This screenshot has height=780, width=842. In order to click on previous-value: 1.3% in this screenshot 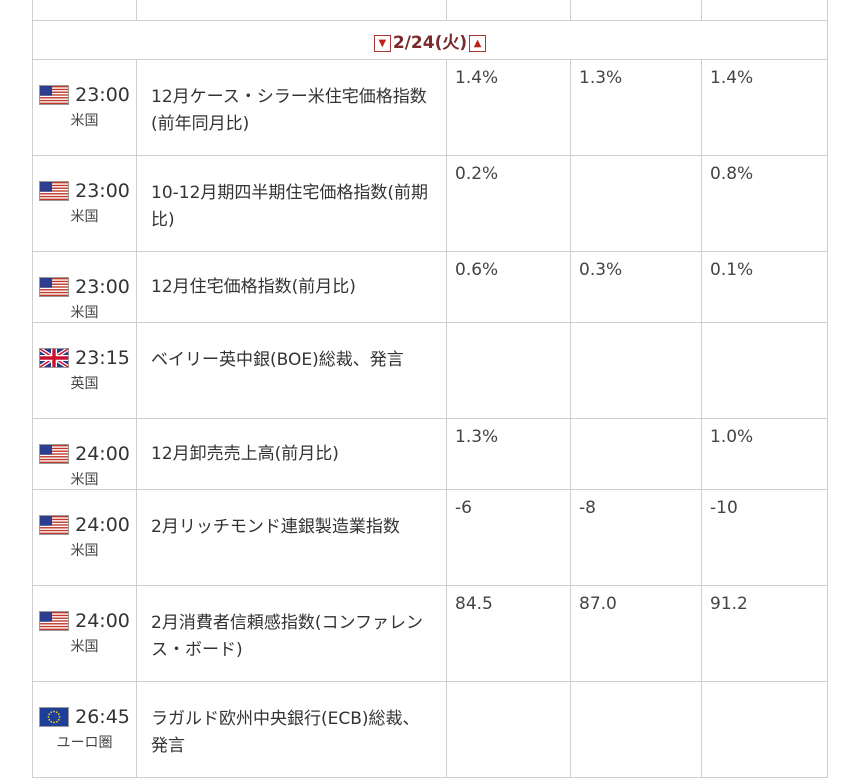, I will do `click(508, 454)`.